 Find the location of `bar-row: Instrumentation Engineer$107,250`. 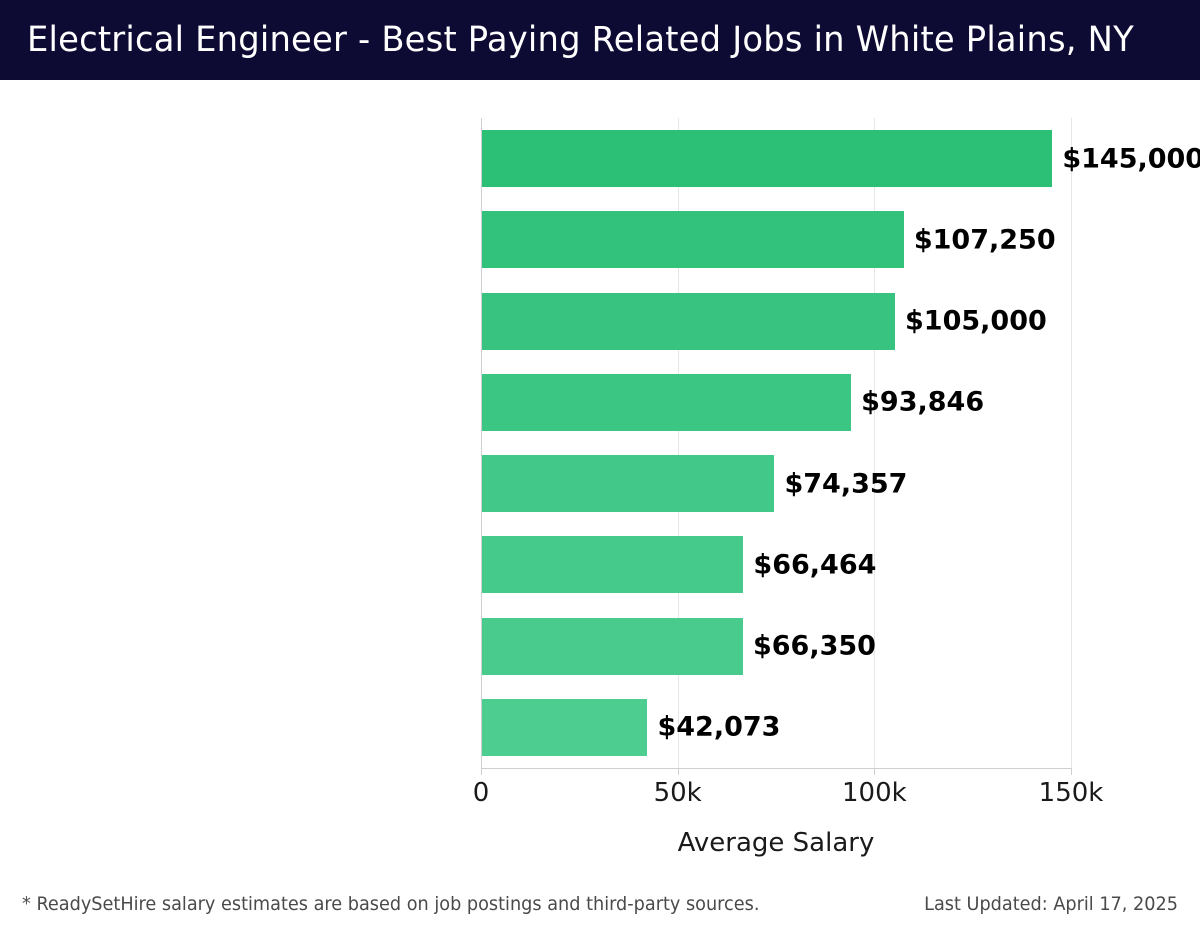

bar-row: Instrumentation Engineer$107,250 is located at coordinates (776, 240).